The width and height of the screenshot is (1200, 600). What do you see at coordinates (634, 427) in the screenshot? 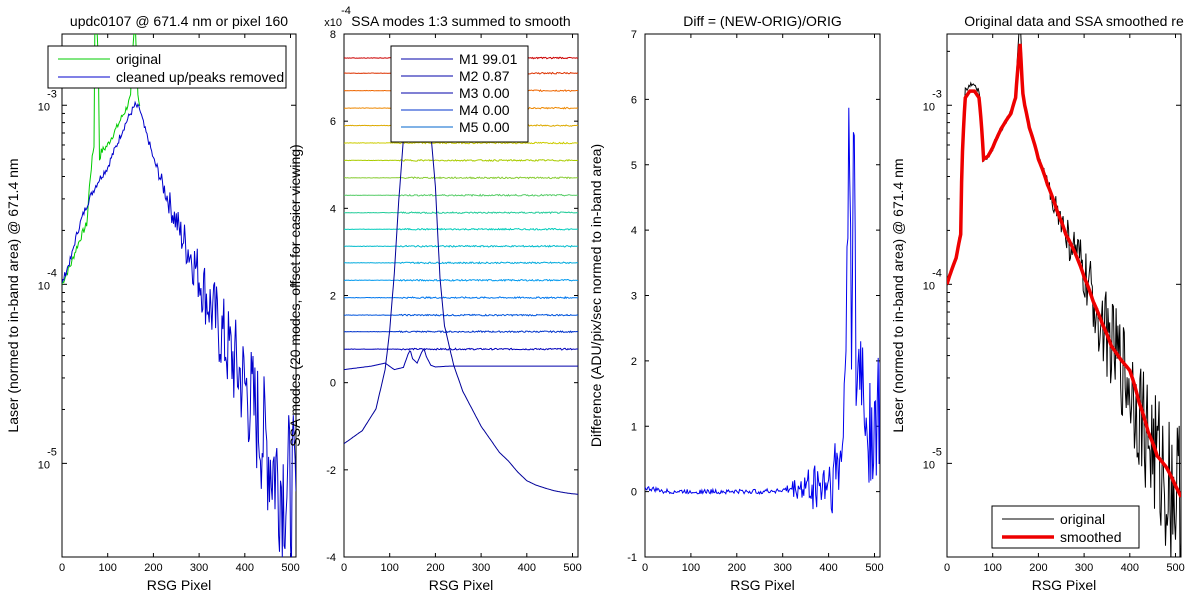
I see `y-tick-label: 1` at bounding box center [634, 427].